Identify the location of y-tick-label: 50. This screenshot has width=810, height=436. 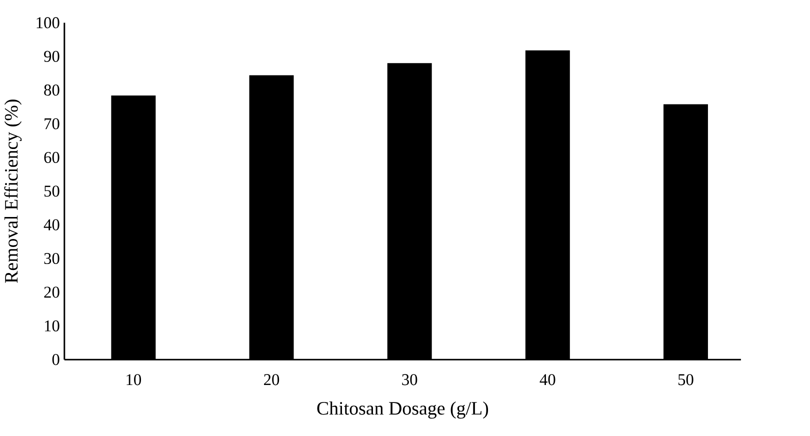
(52, 191).